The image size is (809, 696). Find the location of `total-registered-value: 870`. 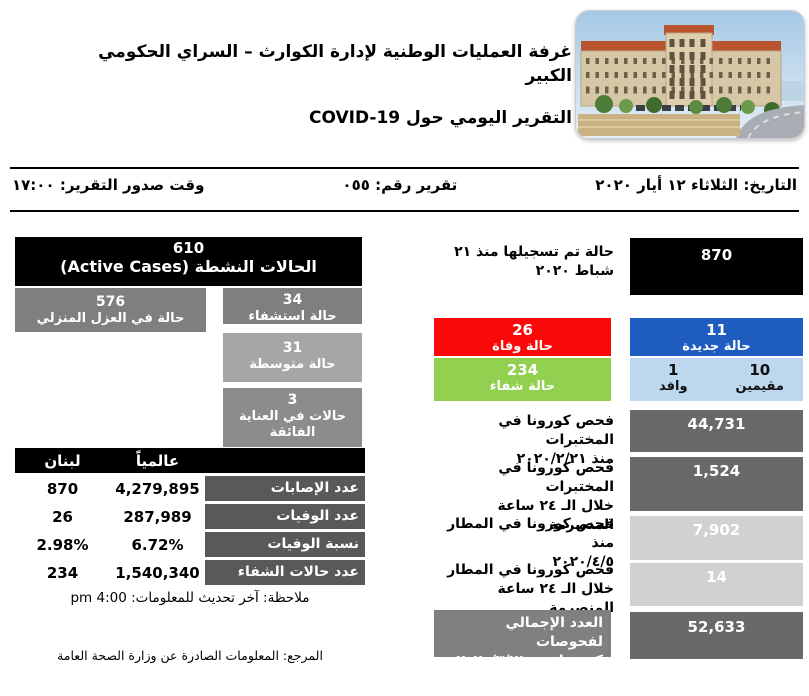

total-registered-value: 870 is located at coordinates (716, 255).